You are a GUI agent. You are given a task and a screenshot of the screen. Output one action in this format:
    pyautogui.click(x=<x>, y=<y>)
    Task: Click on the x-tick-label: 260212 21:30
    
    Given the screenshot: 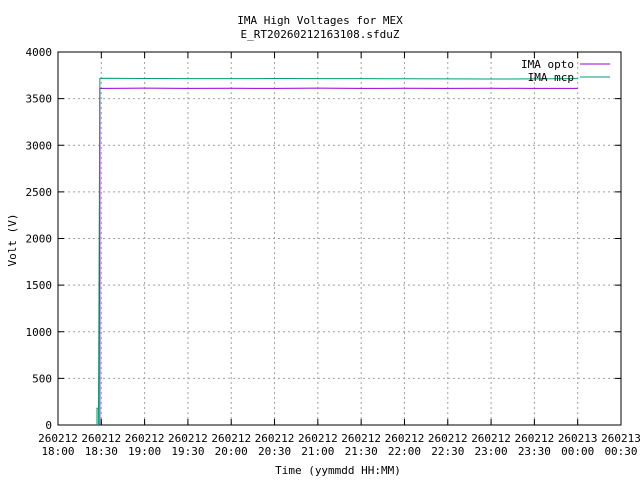 What is the action you would take?
    pyautogui.click(x=361, y=445)
    